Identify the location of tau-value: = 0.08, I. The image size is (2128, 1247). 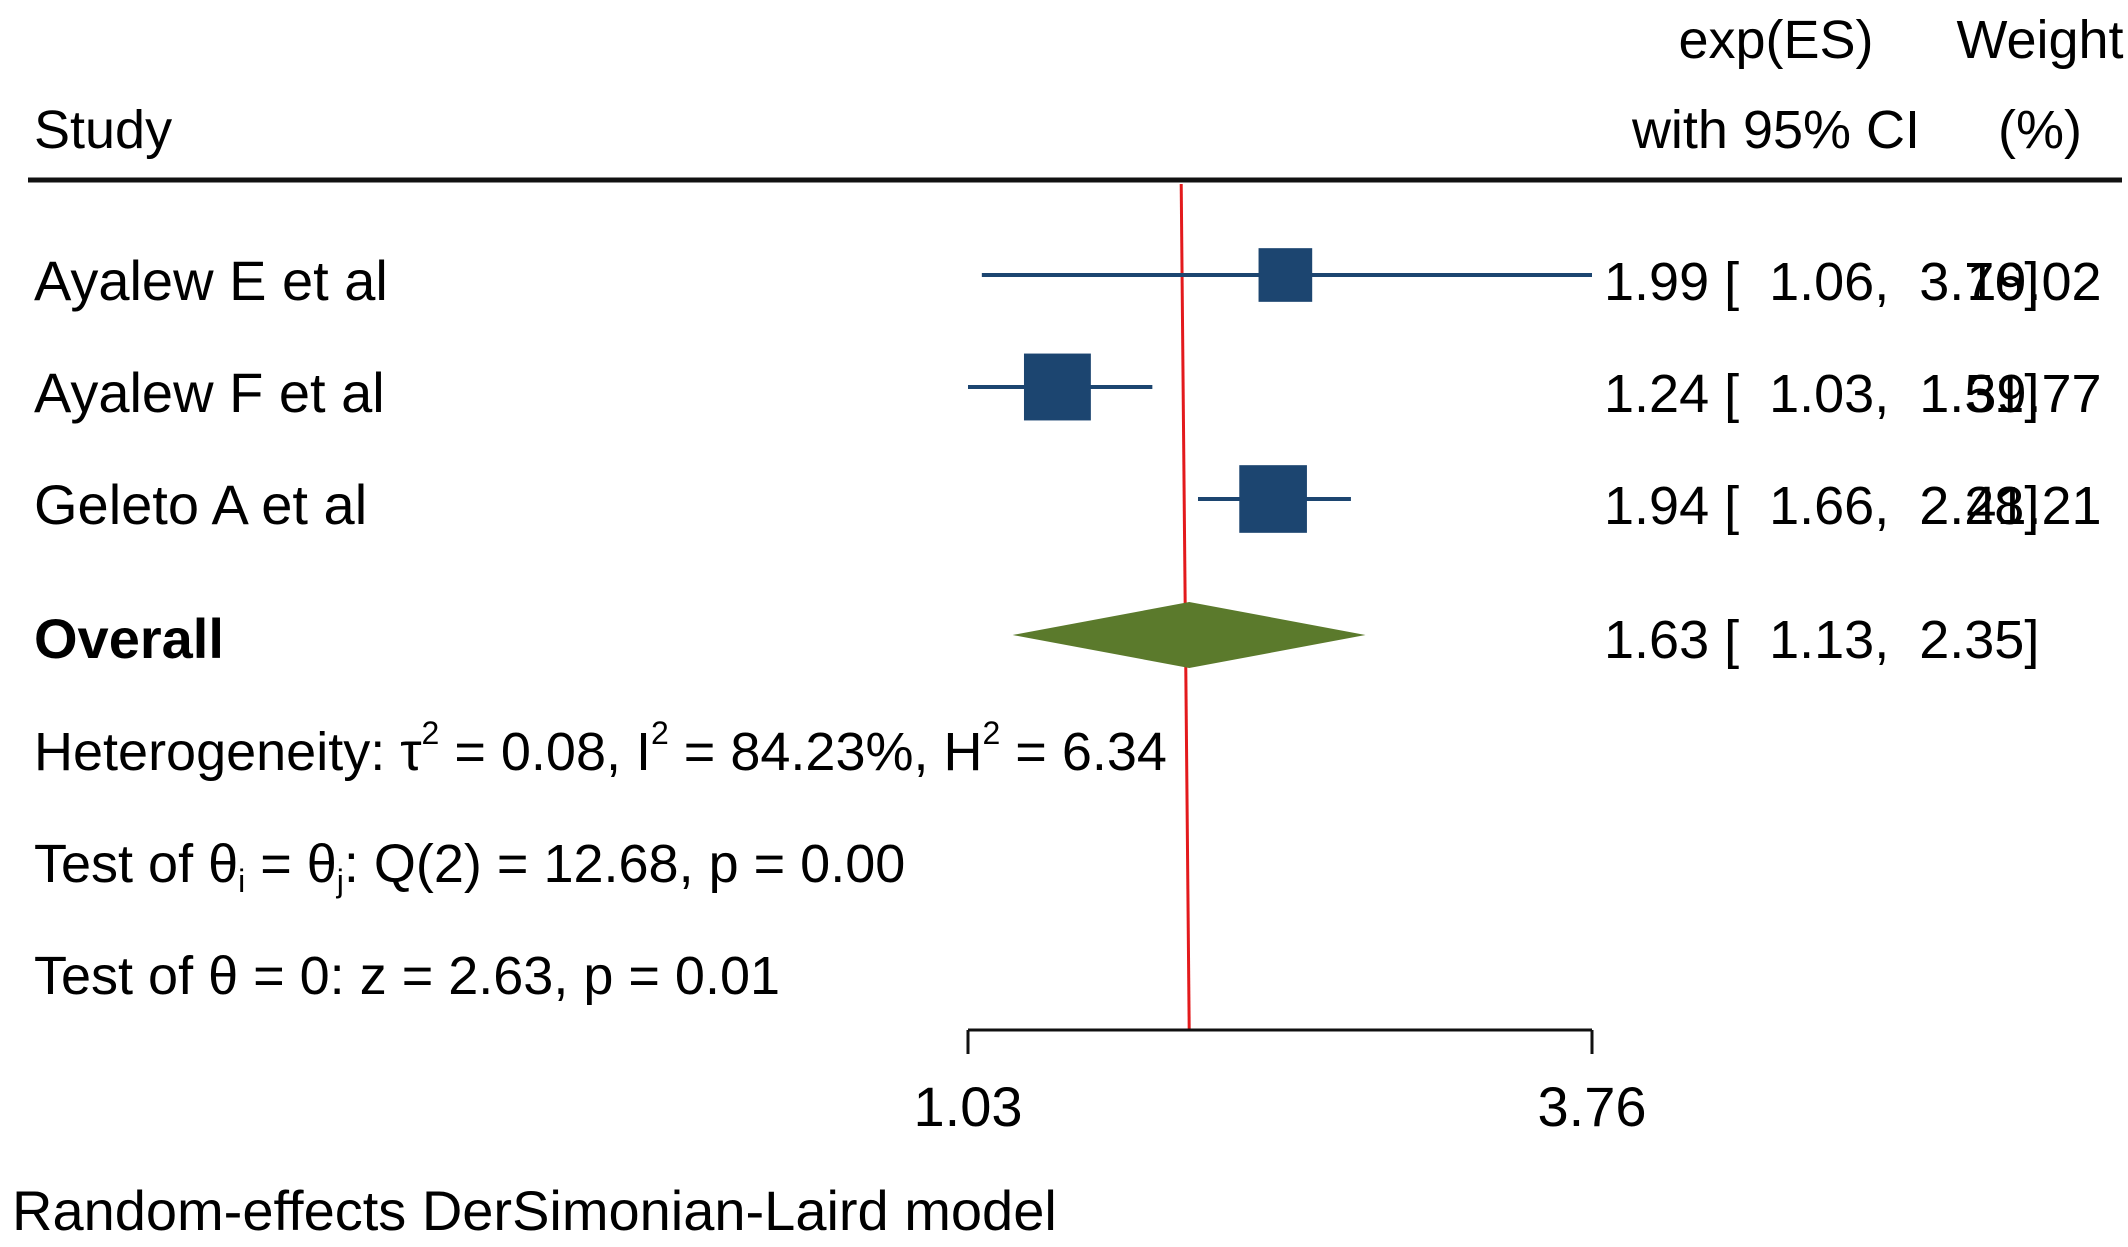
(545, 752).